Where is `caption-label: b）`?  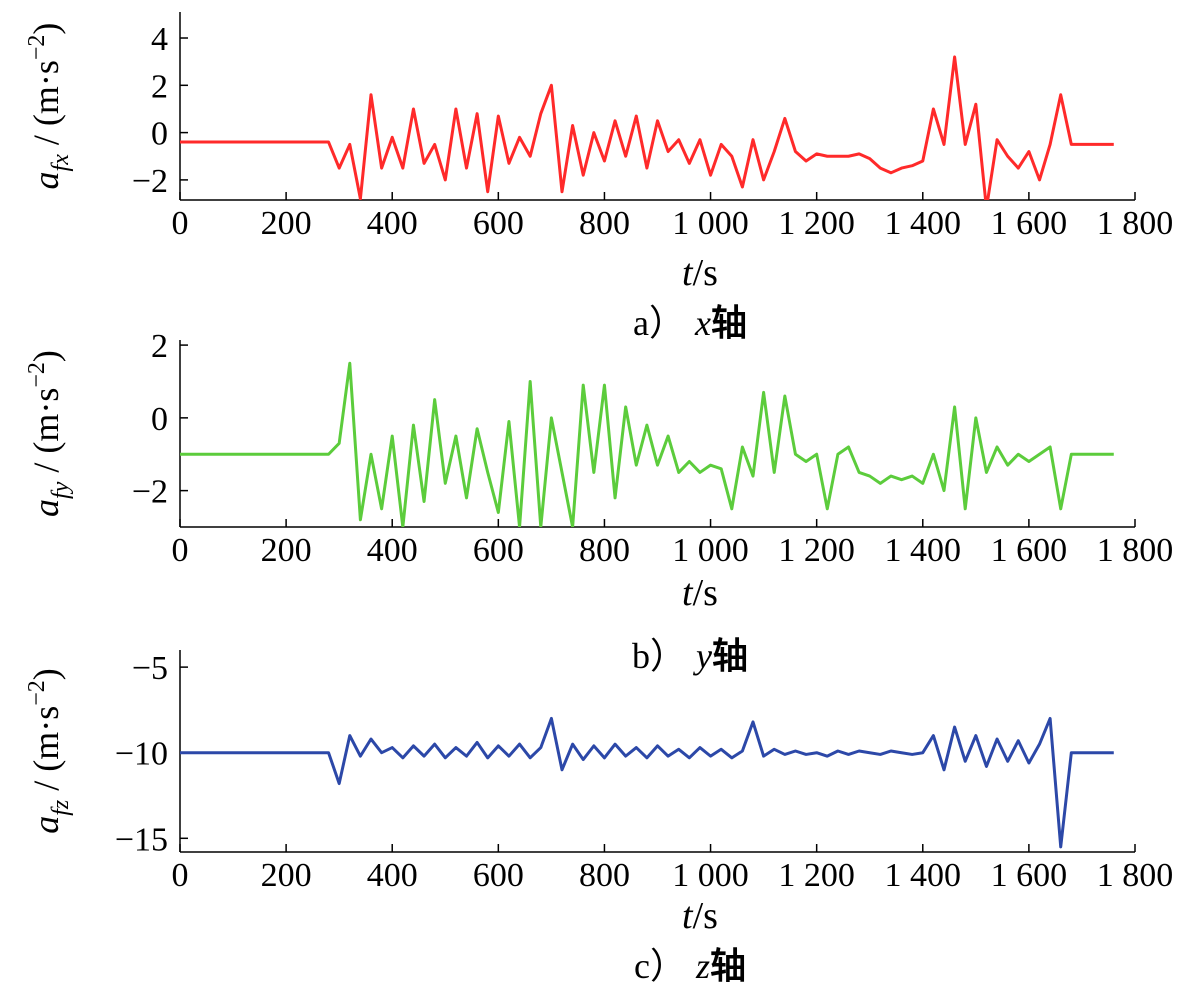
caption-label: b） is located at coordinates (659, 656).